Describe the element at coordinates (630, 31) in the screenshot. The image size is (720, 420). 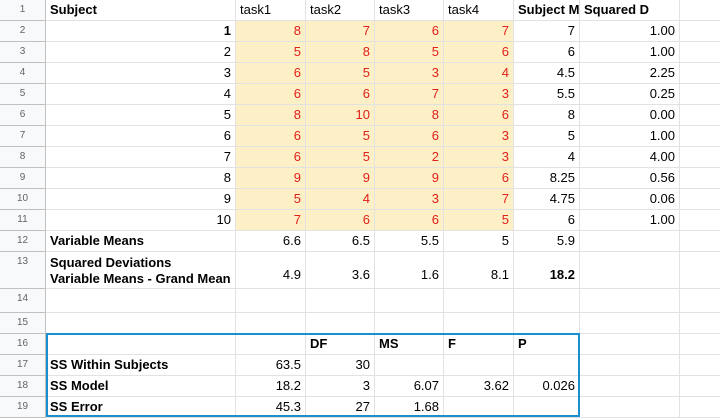
I see `cell-g2: 1.00` at that location.